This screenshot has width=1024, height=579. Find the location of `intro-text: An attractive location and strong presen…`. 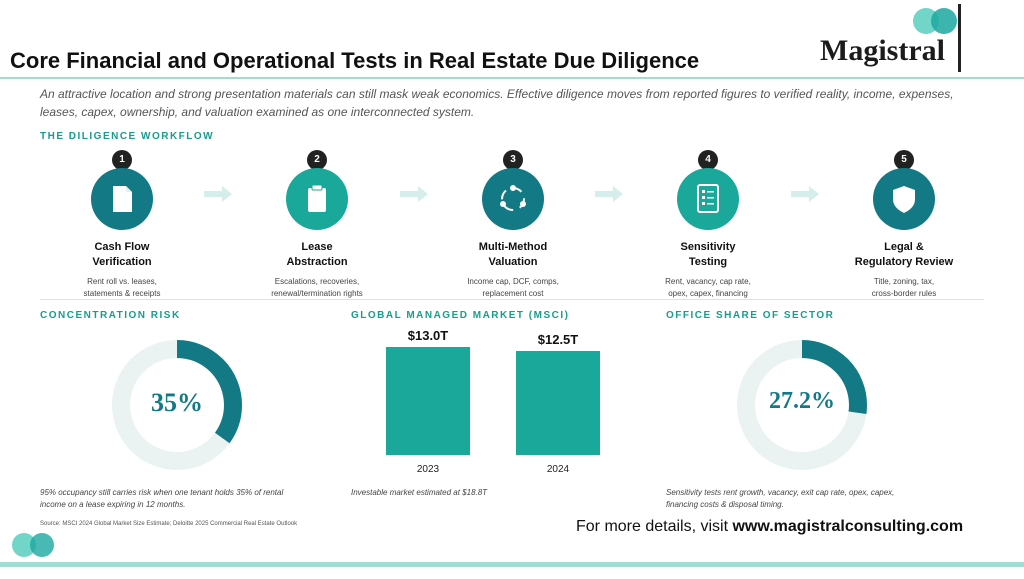

intro-text: An attractive location and strong presen… is located at coordinates (497, 103).